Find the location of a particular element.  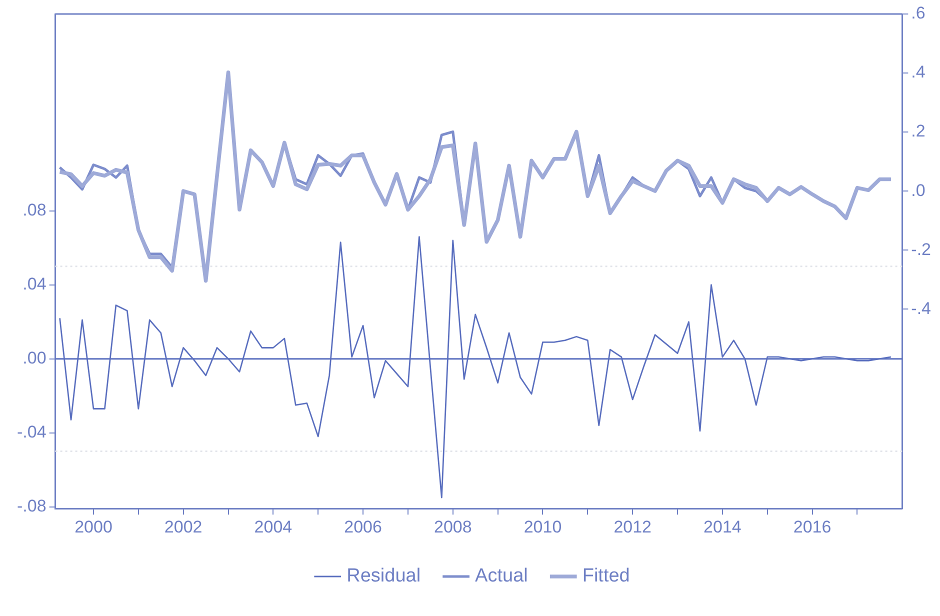

x-tick-label: 2000 is located at coordinates (93, 526).